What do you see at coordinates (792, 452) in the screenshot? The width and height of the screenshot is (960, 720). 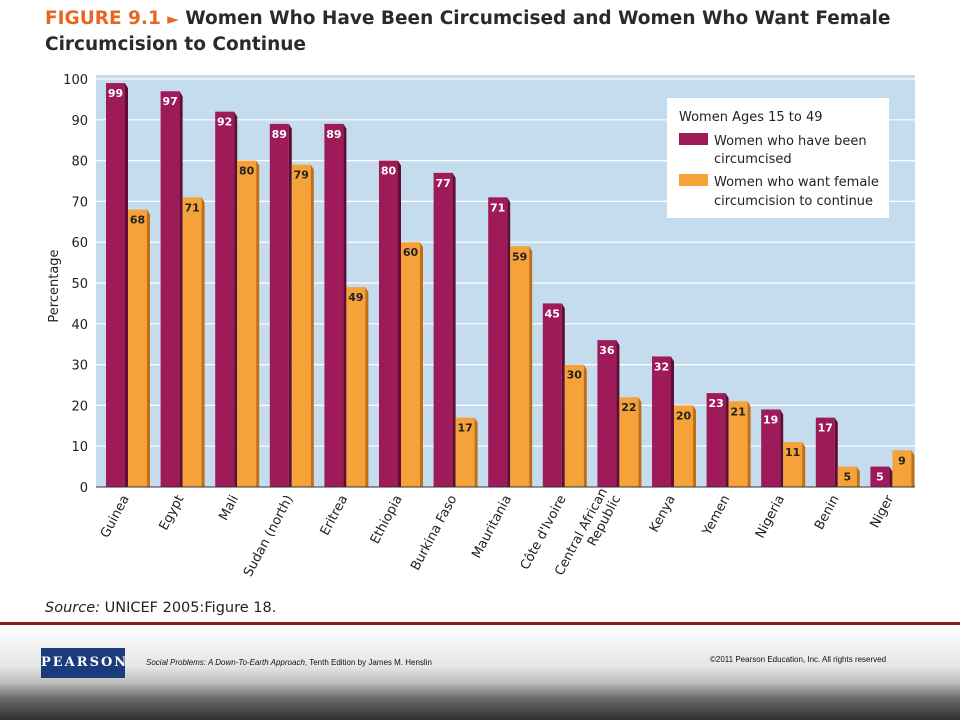 I see `bar-value-label: 11` at bounding box center [792, 452].